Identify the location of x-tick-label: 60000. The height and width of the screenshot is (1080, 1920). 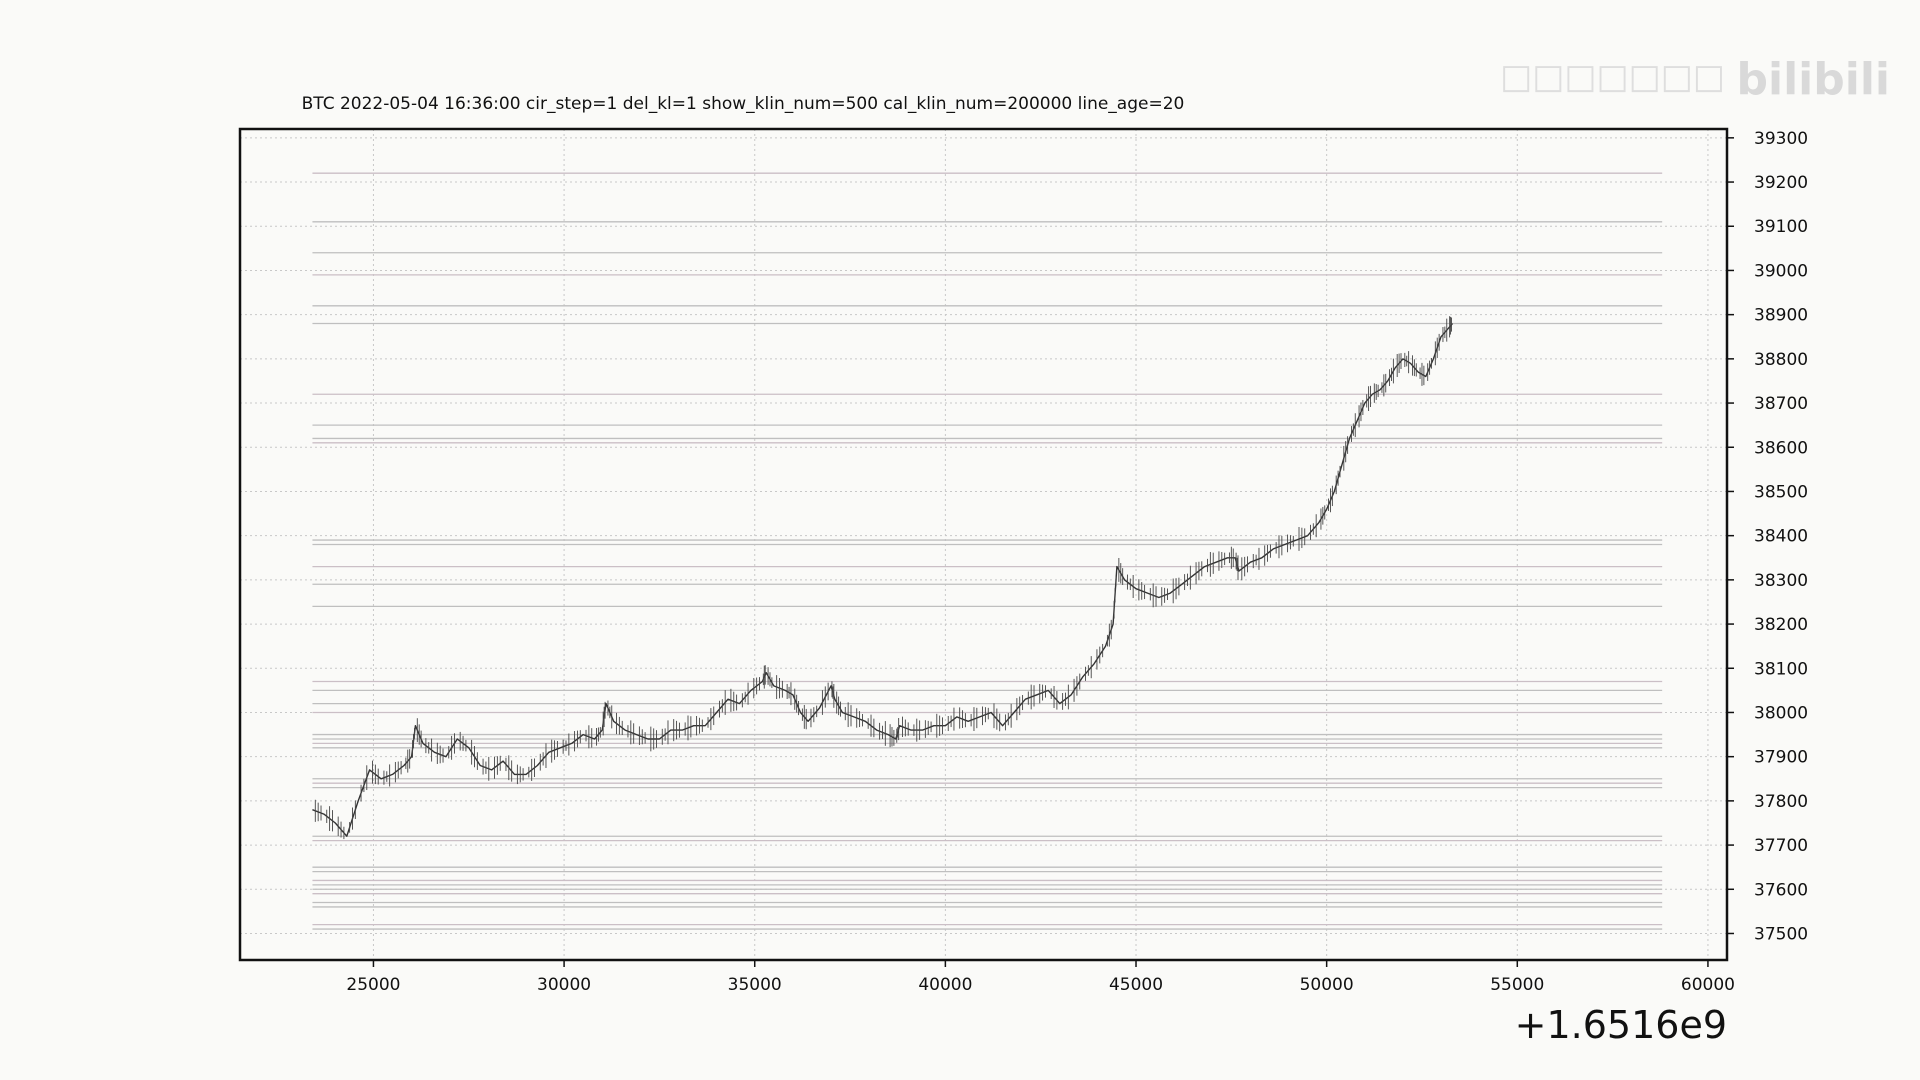
(1708, 985).